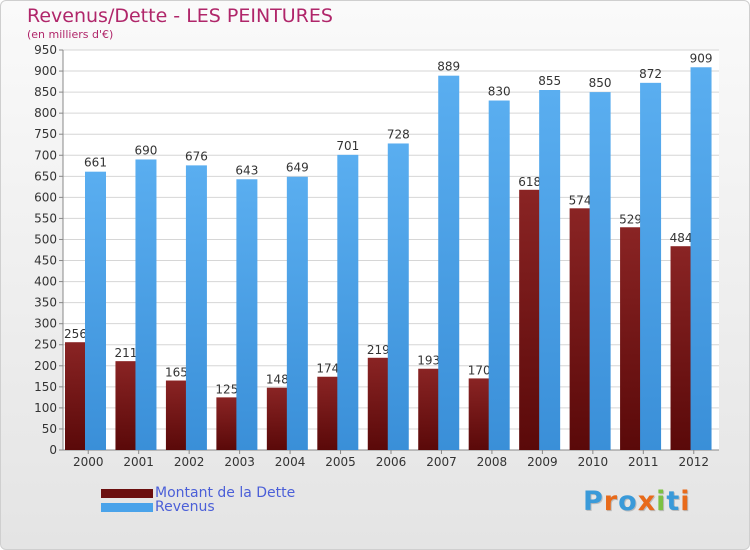 The image size is (750, 550). What do you see at coordinates (340, 462) in the screenshot?
I see `x-tick-label: 2005` at bounding box center [340, 462].